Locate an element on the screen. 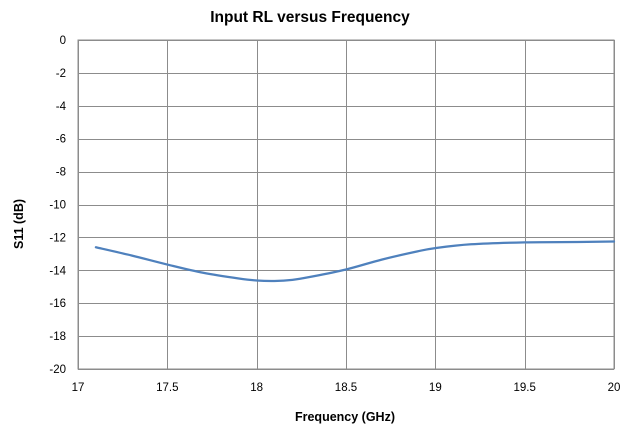  y-tick-label: -16 is located at coordinates (57, 304).